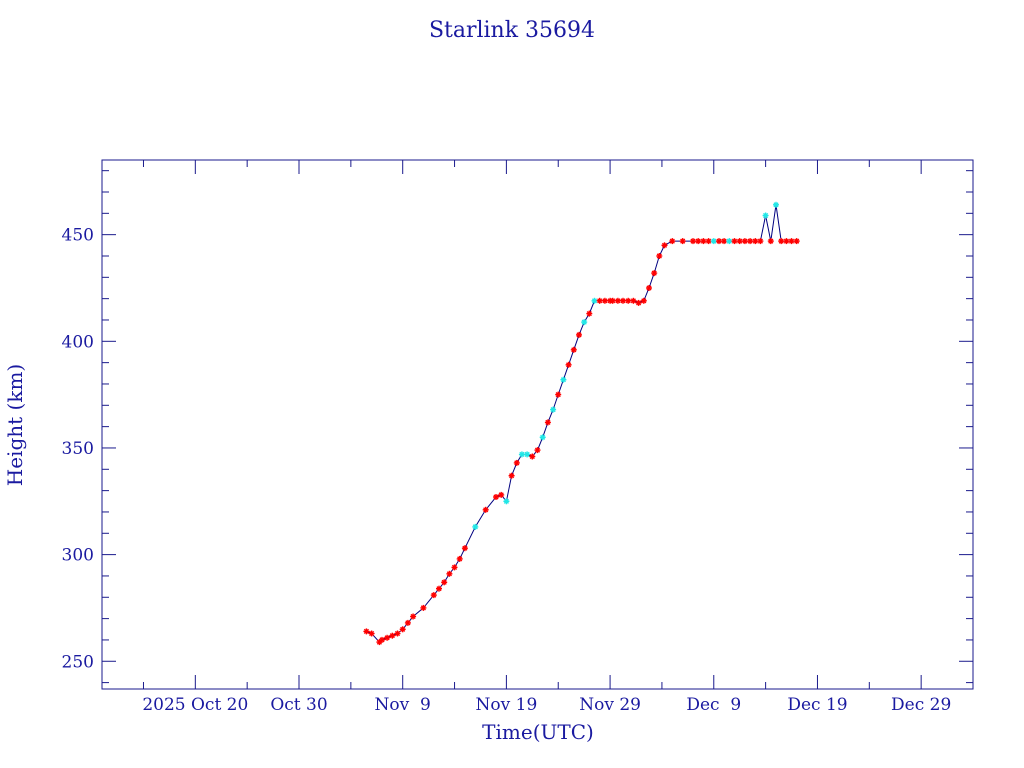 The image size is (1024, 768). I want to click on y-tick-label: 300, so click(78, 556).